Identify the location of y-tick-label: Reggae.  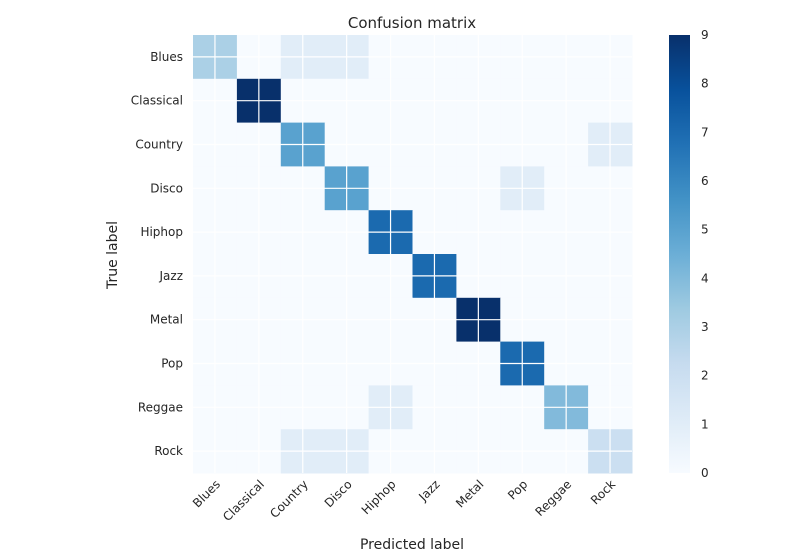
(160, 407).